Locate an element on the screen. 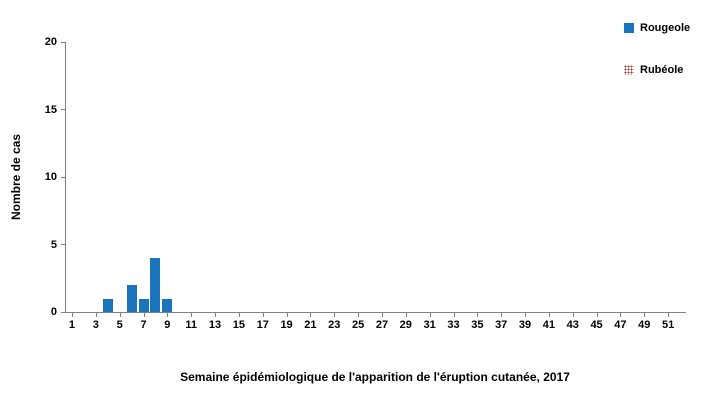 The width and height of the screenshot is (715, 416). legend-item-rougeole: Rougeole is located at coordinates (657, 28).